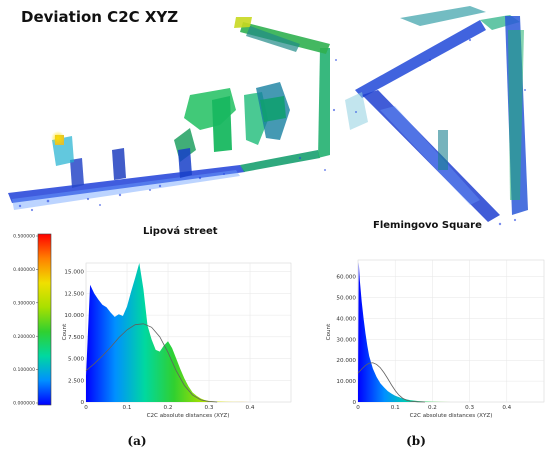 Image resolution: width=550 pixels, height=453 pixels. I want to click on chart-a-y-ticks: 0 2.500 5.000 7.500 10.000 12.500 15.000, so click(74, 338).